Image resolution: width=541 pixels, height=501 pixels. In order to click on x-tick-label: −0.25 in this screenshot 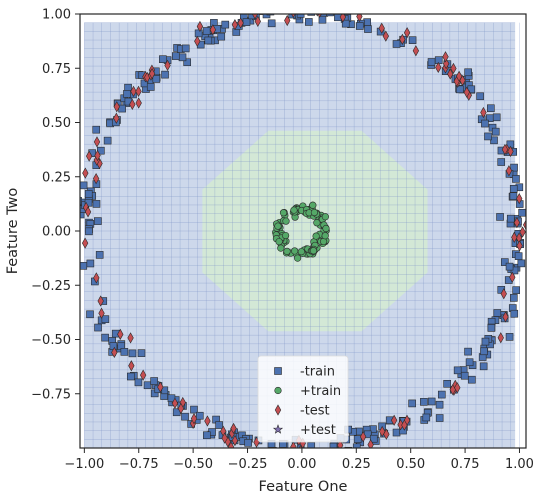, I will do `click(248, 464)`.